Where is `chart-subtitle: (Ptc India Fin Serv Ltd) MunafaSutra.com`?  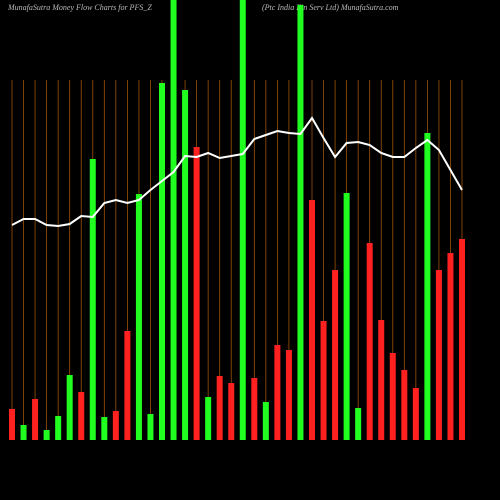 chart-subtitle: (Ptc India Fin Serv Ltd) MunafaSutra.com is located at coordinates (330, 7).